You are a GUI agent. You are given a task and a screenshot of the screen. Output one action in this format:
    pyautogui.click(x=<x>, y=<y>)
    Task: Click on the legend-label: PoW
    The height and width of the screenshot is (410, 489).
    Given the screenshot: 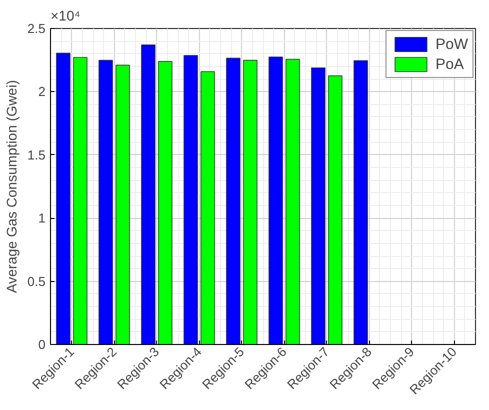 What is the action you would take?
    pyautogui.click(x=451, y=44)
    